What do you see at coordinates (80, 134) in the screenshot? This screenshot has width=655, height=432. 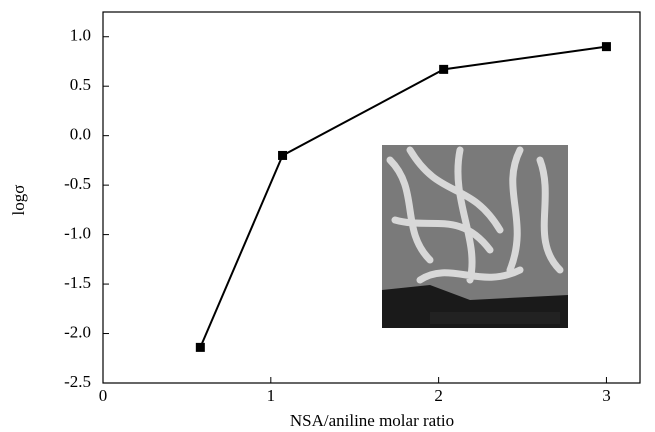 I see `y-tick-label: 0.0` at bounding box center [80, 134].